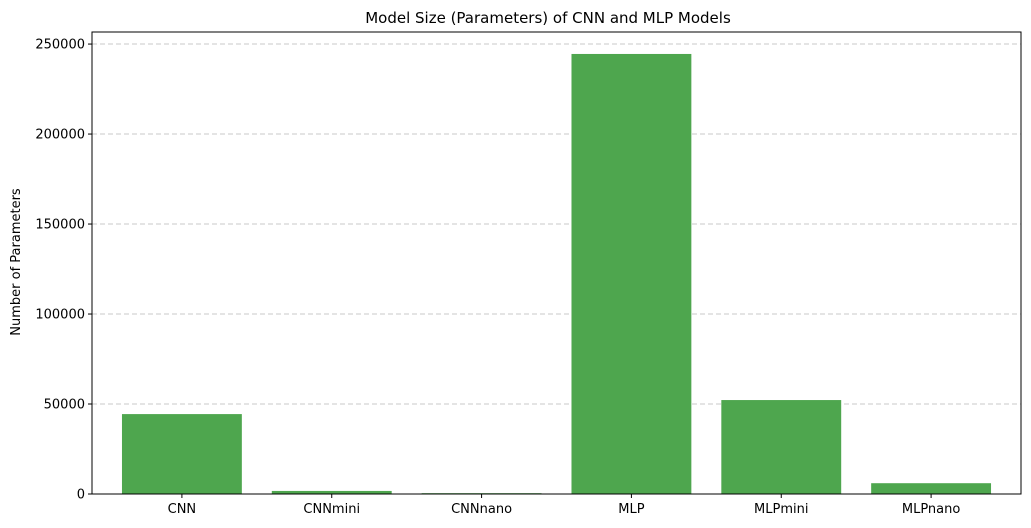 The width and height of the screenshot is (1031, 528). I want to click on y-ticks: 0 50000 100000 150000 200000 250000, so click(63, 270).